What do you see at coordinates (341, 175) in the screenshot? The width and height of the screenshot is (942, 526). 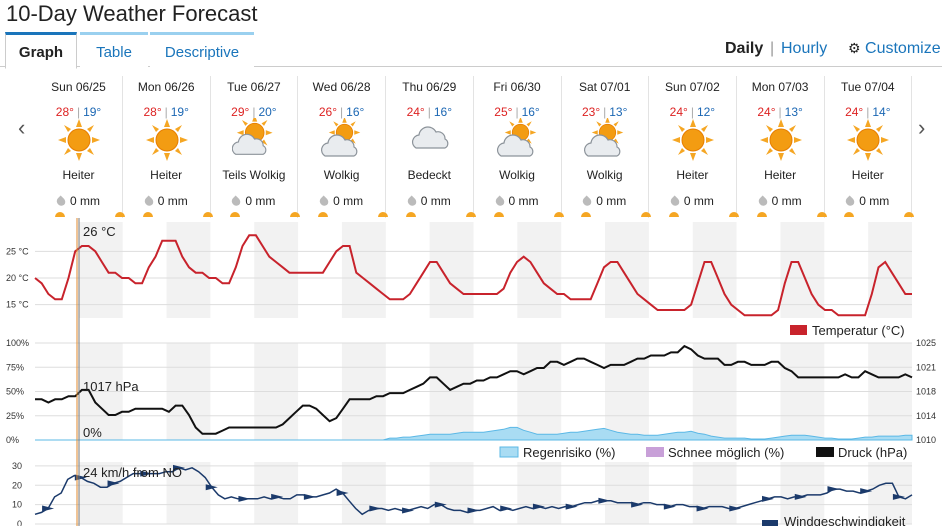 I see `condition-label: Wolkig` at bounding box center [341, 175].